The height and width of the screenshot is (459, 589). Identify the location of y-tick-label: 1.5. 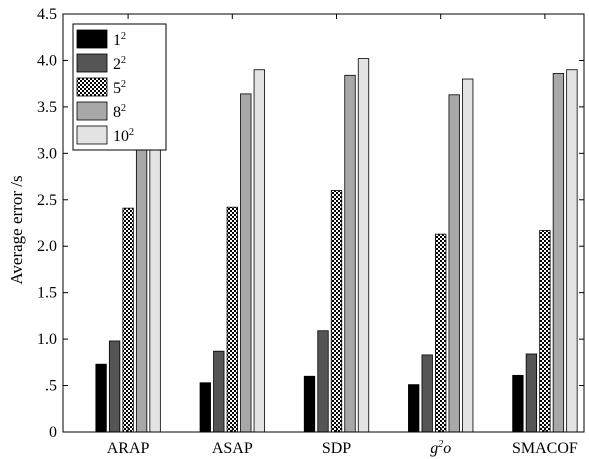
(47, 293).